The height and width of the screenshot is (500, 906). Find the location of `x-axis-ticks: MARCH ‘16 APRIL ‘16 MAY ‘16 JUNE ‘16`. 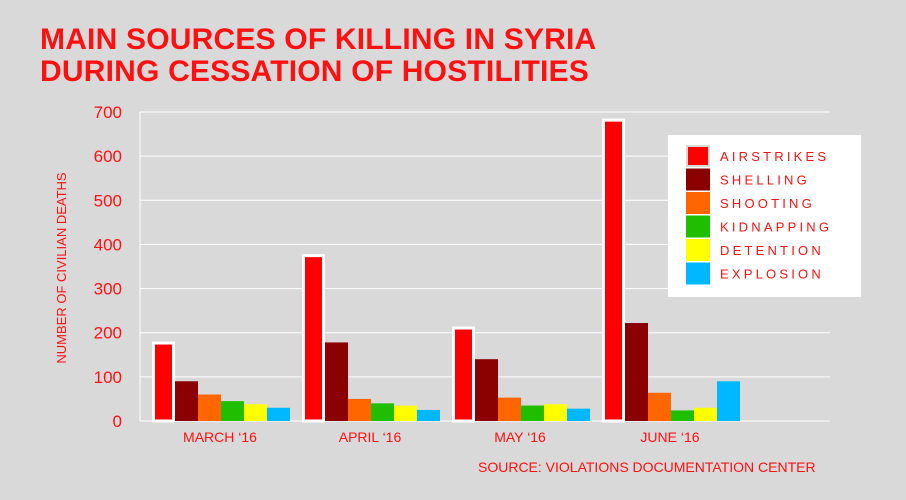

x-axis-ticks: MARCH ‘16 APRIL ‘16 MAY ‘16 JUNE ‘16 is located at coordinates (441, 437).